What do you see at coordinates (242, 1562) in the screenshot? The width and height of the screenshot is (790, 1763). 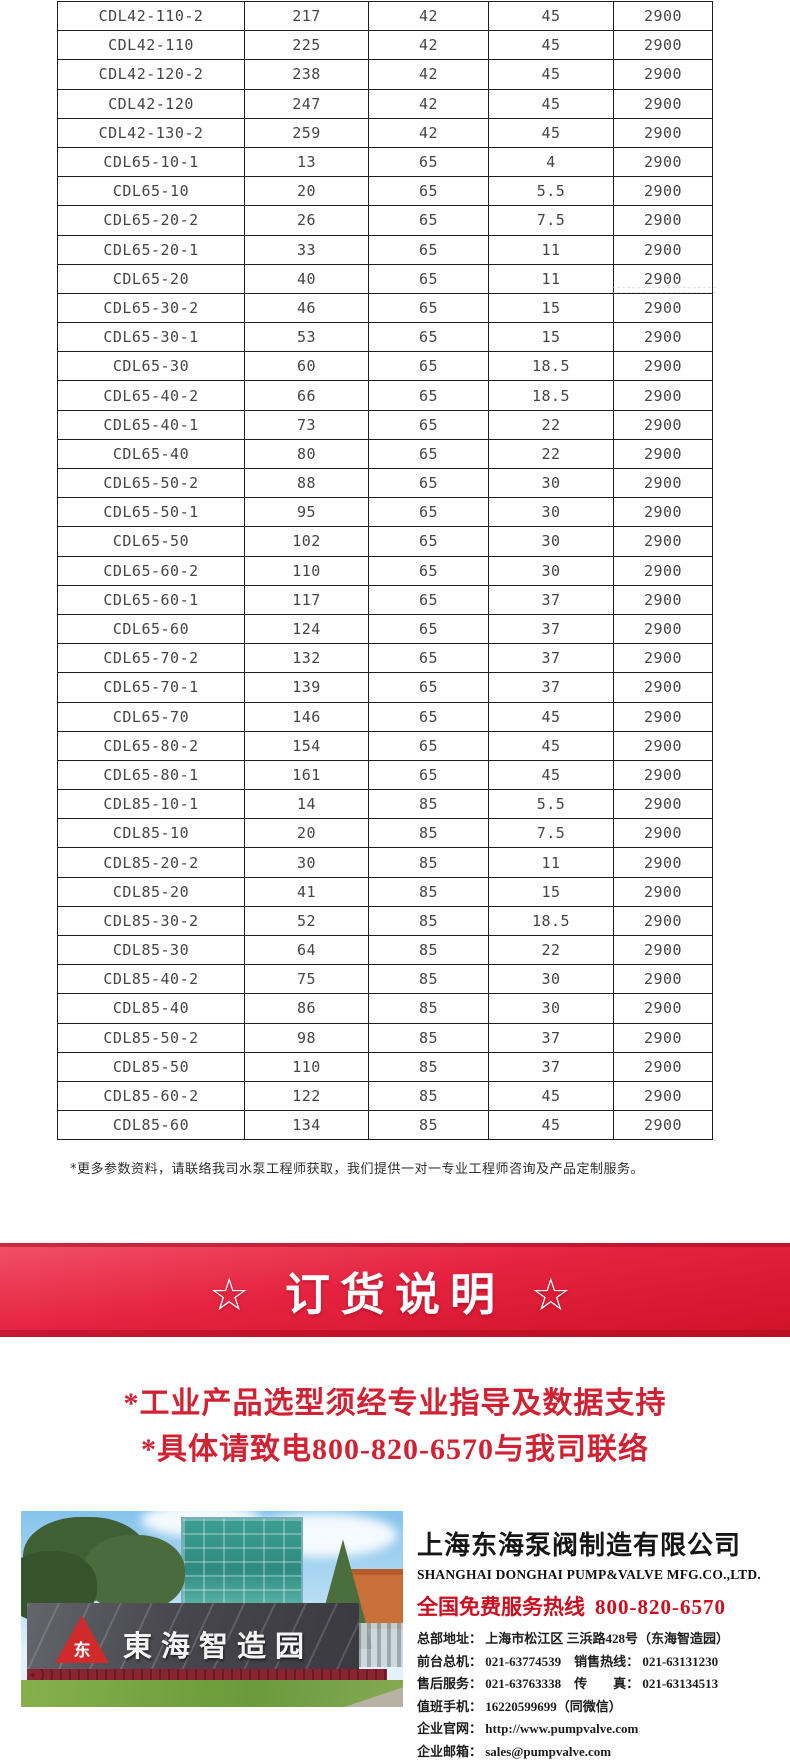 I see `glass-building` at bounding box center [242, 1562].